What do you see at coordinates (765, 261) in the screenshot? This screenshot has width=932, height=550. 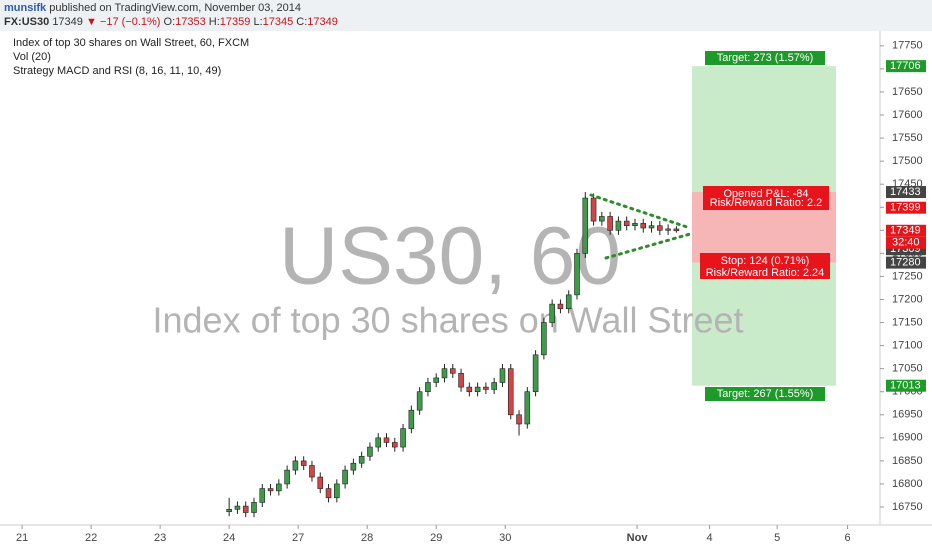 I see `stop-label: Stop: 124 (0.71%)` at bounding box center [765, 261].